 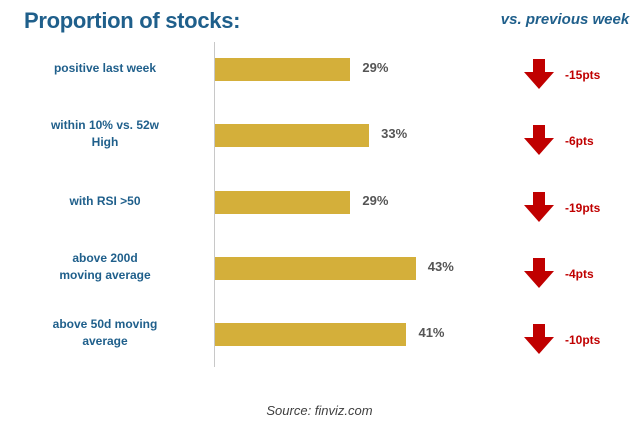 I want to click on bar-value-label: 41%, so click(x=431, y=332).